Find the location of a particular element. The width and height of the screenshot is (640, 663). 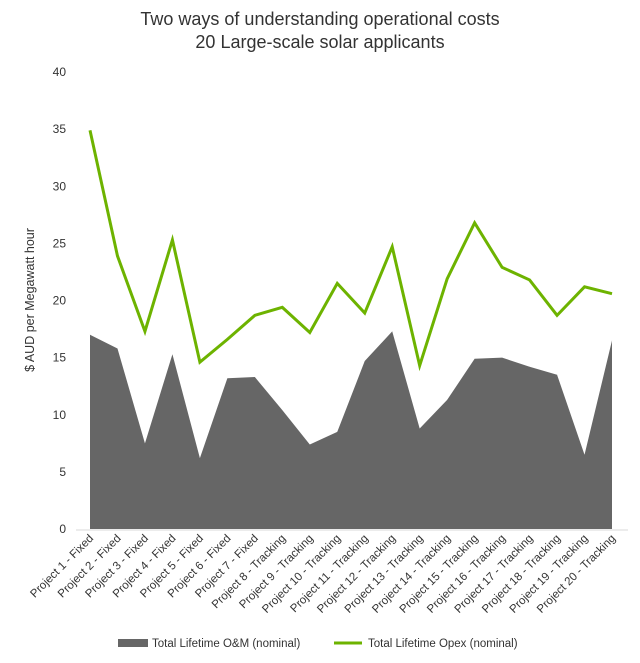

y-tick-label: 40 is located at coordinates (60, 72).